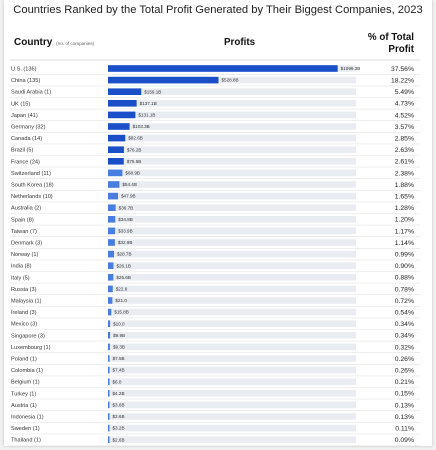  What do you see at coordinates (404, 266) in the screenshot?
I see `pct-label-17: 0.90%` at bounding box center [404, 266].